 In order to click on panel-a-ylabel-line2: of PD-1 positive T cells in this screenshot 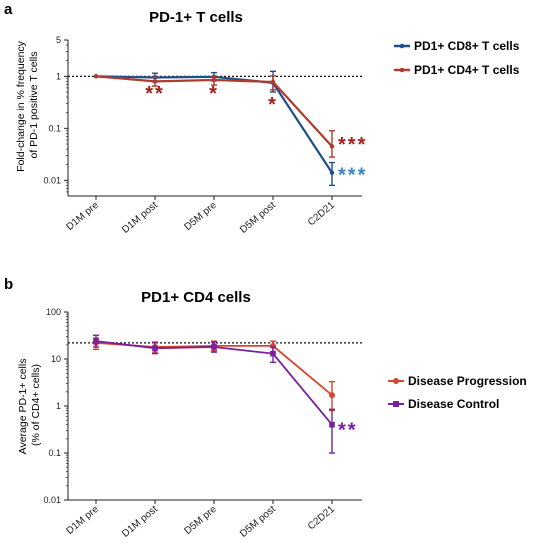, I will do `click(34, 105)`.